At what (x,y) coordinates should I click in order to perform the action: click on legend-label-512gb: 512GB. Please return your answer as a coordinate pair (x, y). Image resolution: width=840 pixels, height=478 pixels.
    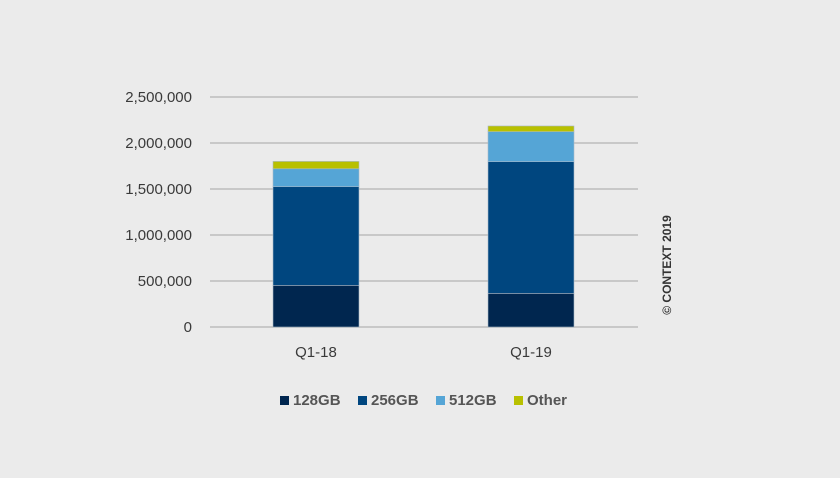
    Looking at the image, I should click on (473, 400).